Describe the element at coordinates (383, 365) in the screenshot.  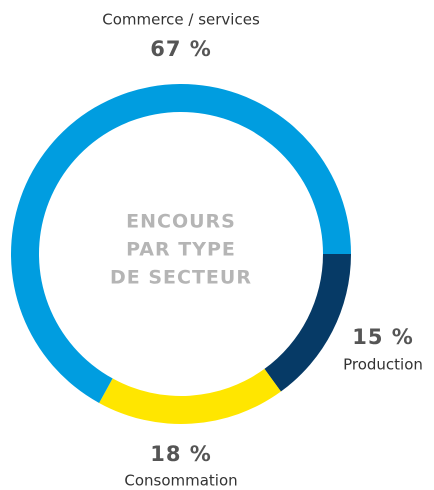
I see `category-label: Production` at that location.